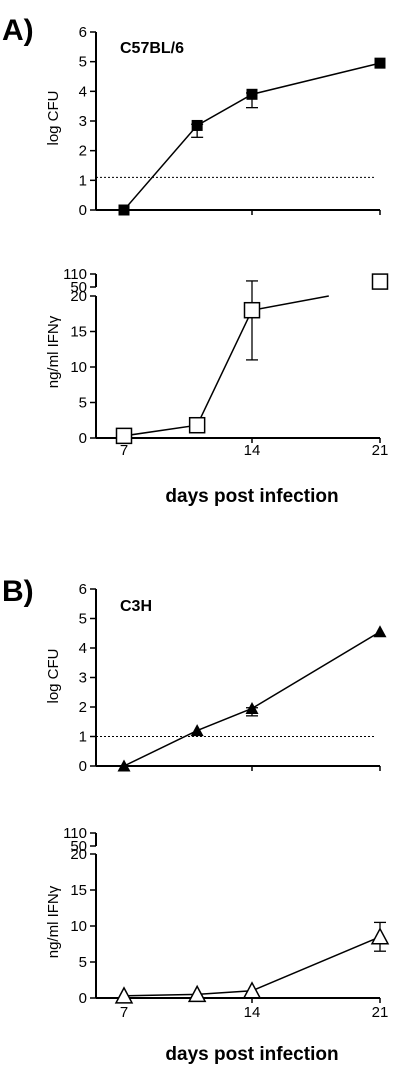 The image size is (400, 1070). Describe the element at coordinates (251, 1054) in the screenshot. I see `xaxis-title-b: days post infection` at that location.